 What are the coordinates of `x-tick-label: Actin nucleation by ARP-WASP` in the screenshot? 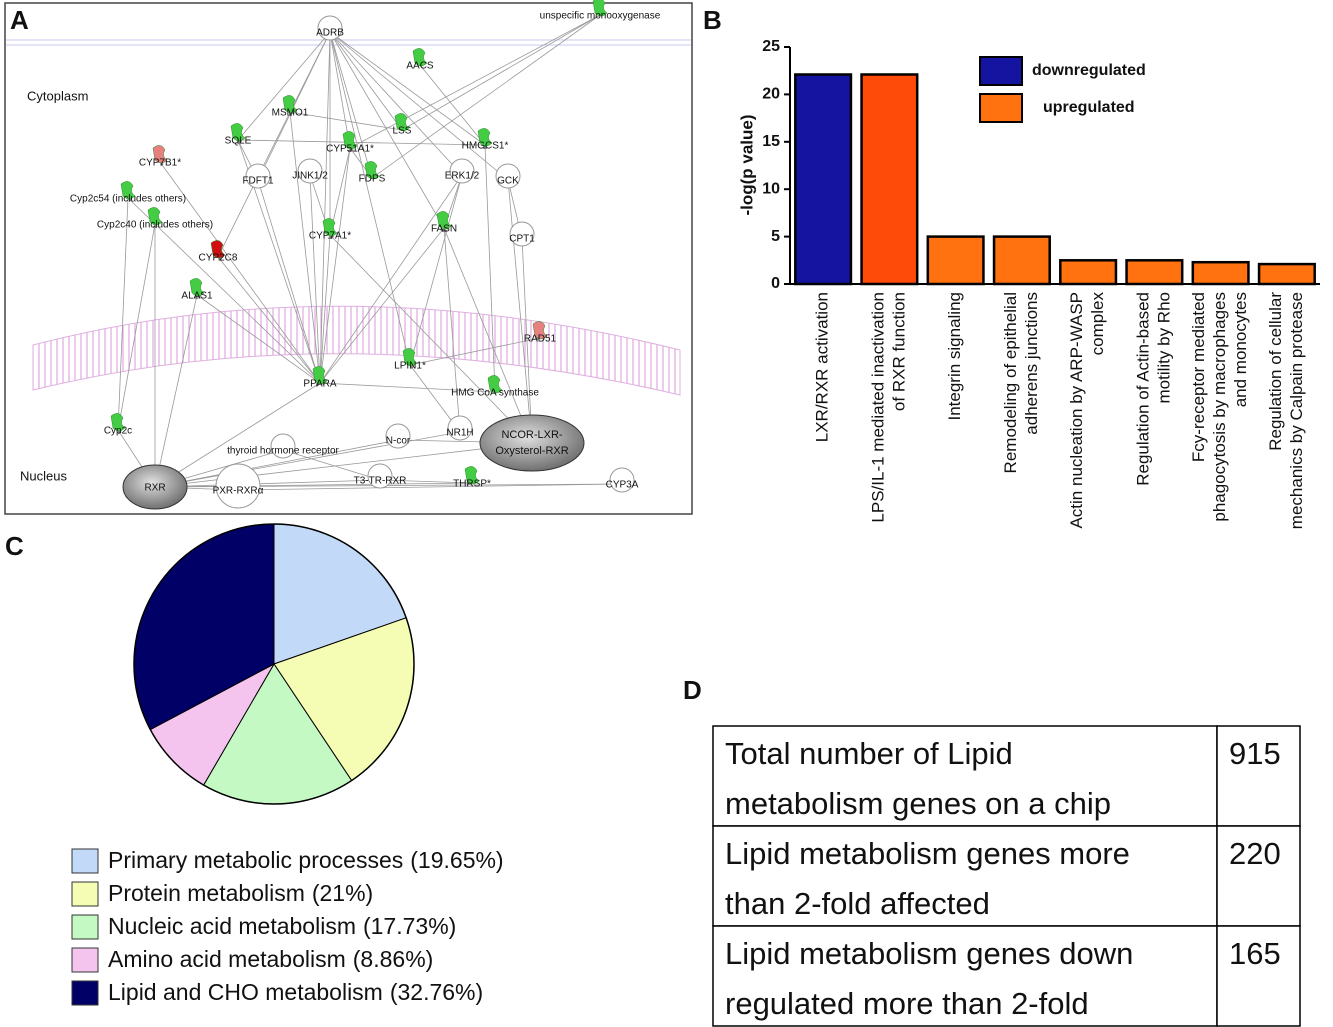 It's located at (1076, 410).